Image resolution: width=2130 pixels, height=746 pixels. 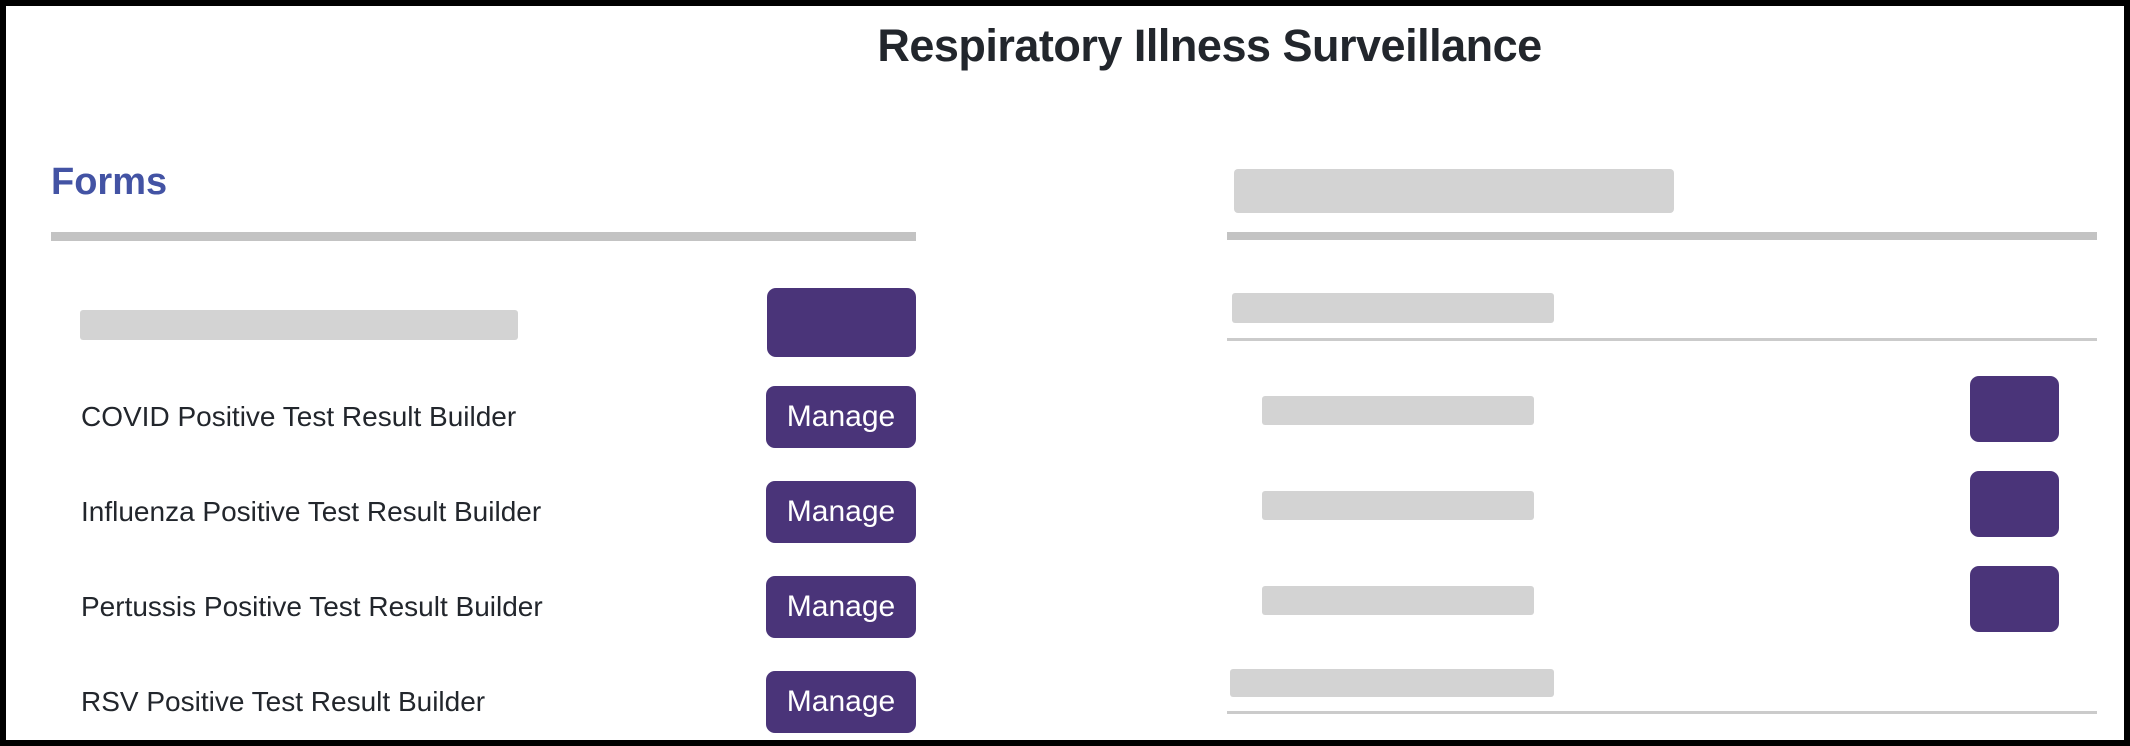 What do you see at coordinates (283, 701) in the screenshot?
I see `form-row-label: RSV Positive Test Result Builder` at bounding box center [283, 701].